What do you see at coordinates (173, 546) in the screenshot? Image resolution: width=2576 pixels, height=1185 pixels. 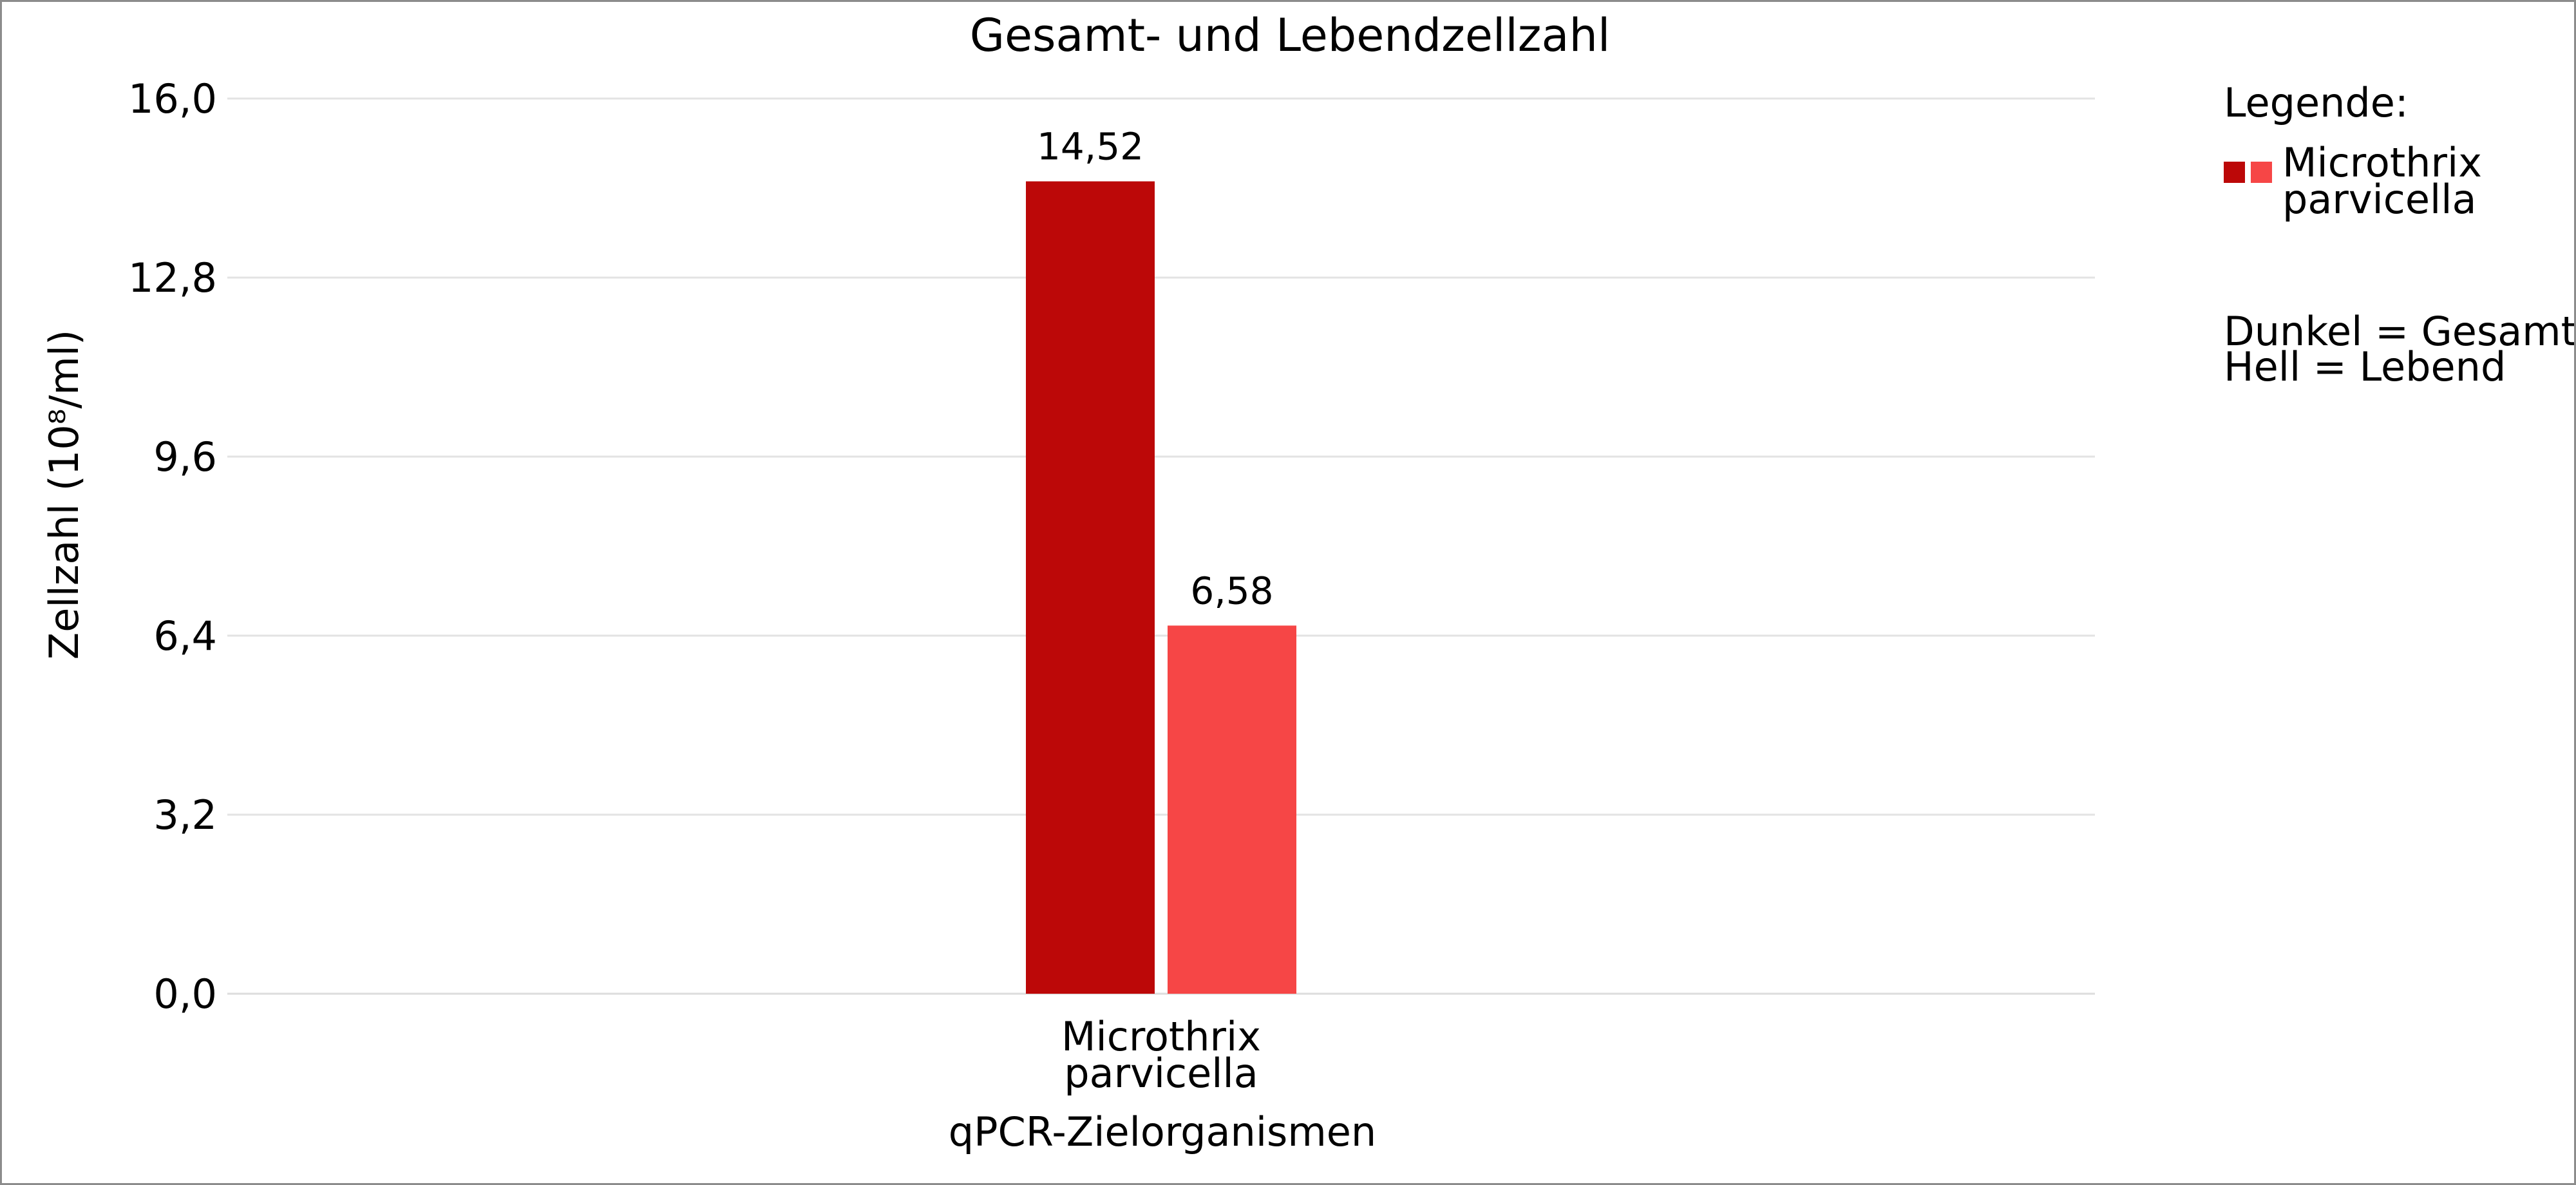 I see `y-axis-ticks: 0,0 3,2 6,4 9,6 12,8 16,0` at bounding box center [173, 546].